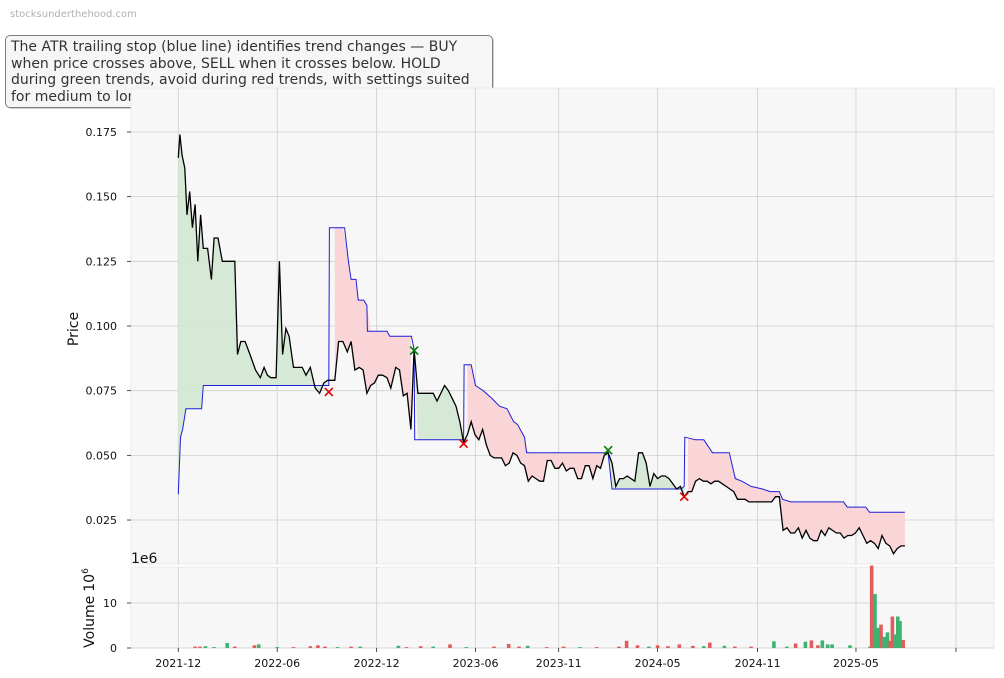  I want to click on volume-y-tick-label: 10, so click(110, 603).